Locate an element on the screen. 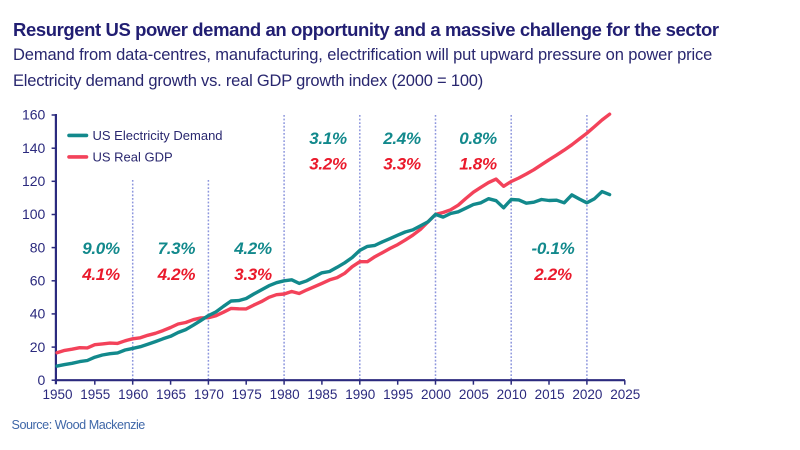 The width and height of the screenshot is (800, 450). svg-text: 1.8% is located at coordinates (478, 164).